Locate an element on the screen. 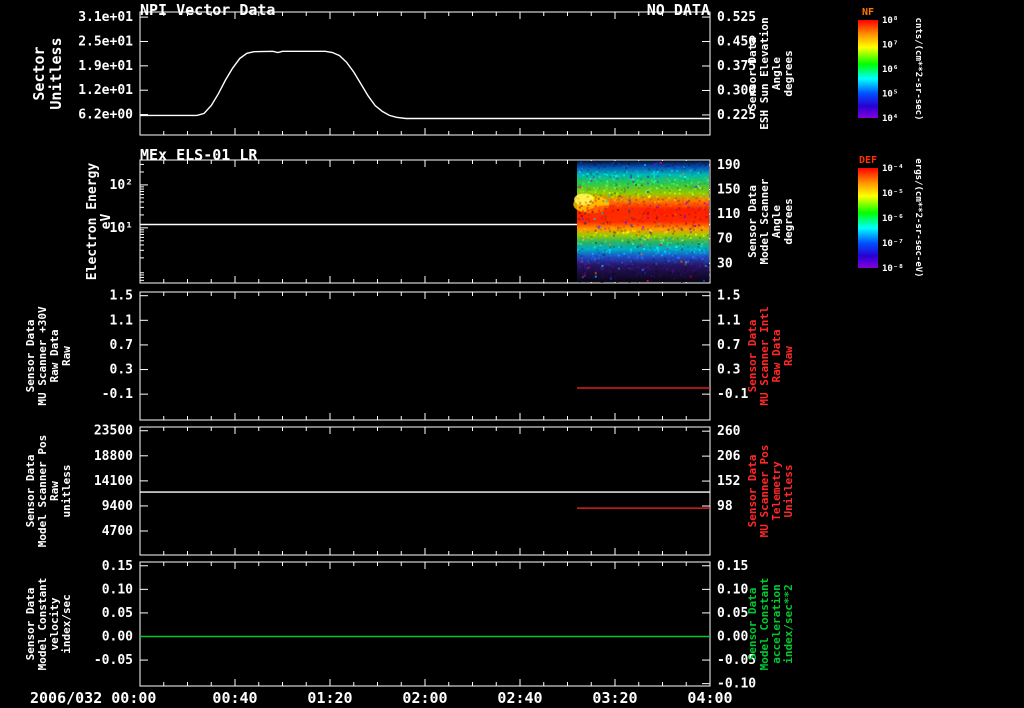 Image resolution: width=1024 pixels, height=708 pixels. colorbar-tick-label: 10⁻⁶ is located at coordinates (893, 219).